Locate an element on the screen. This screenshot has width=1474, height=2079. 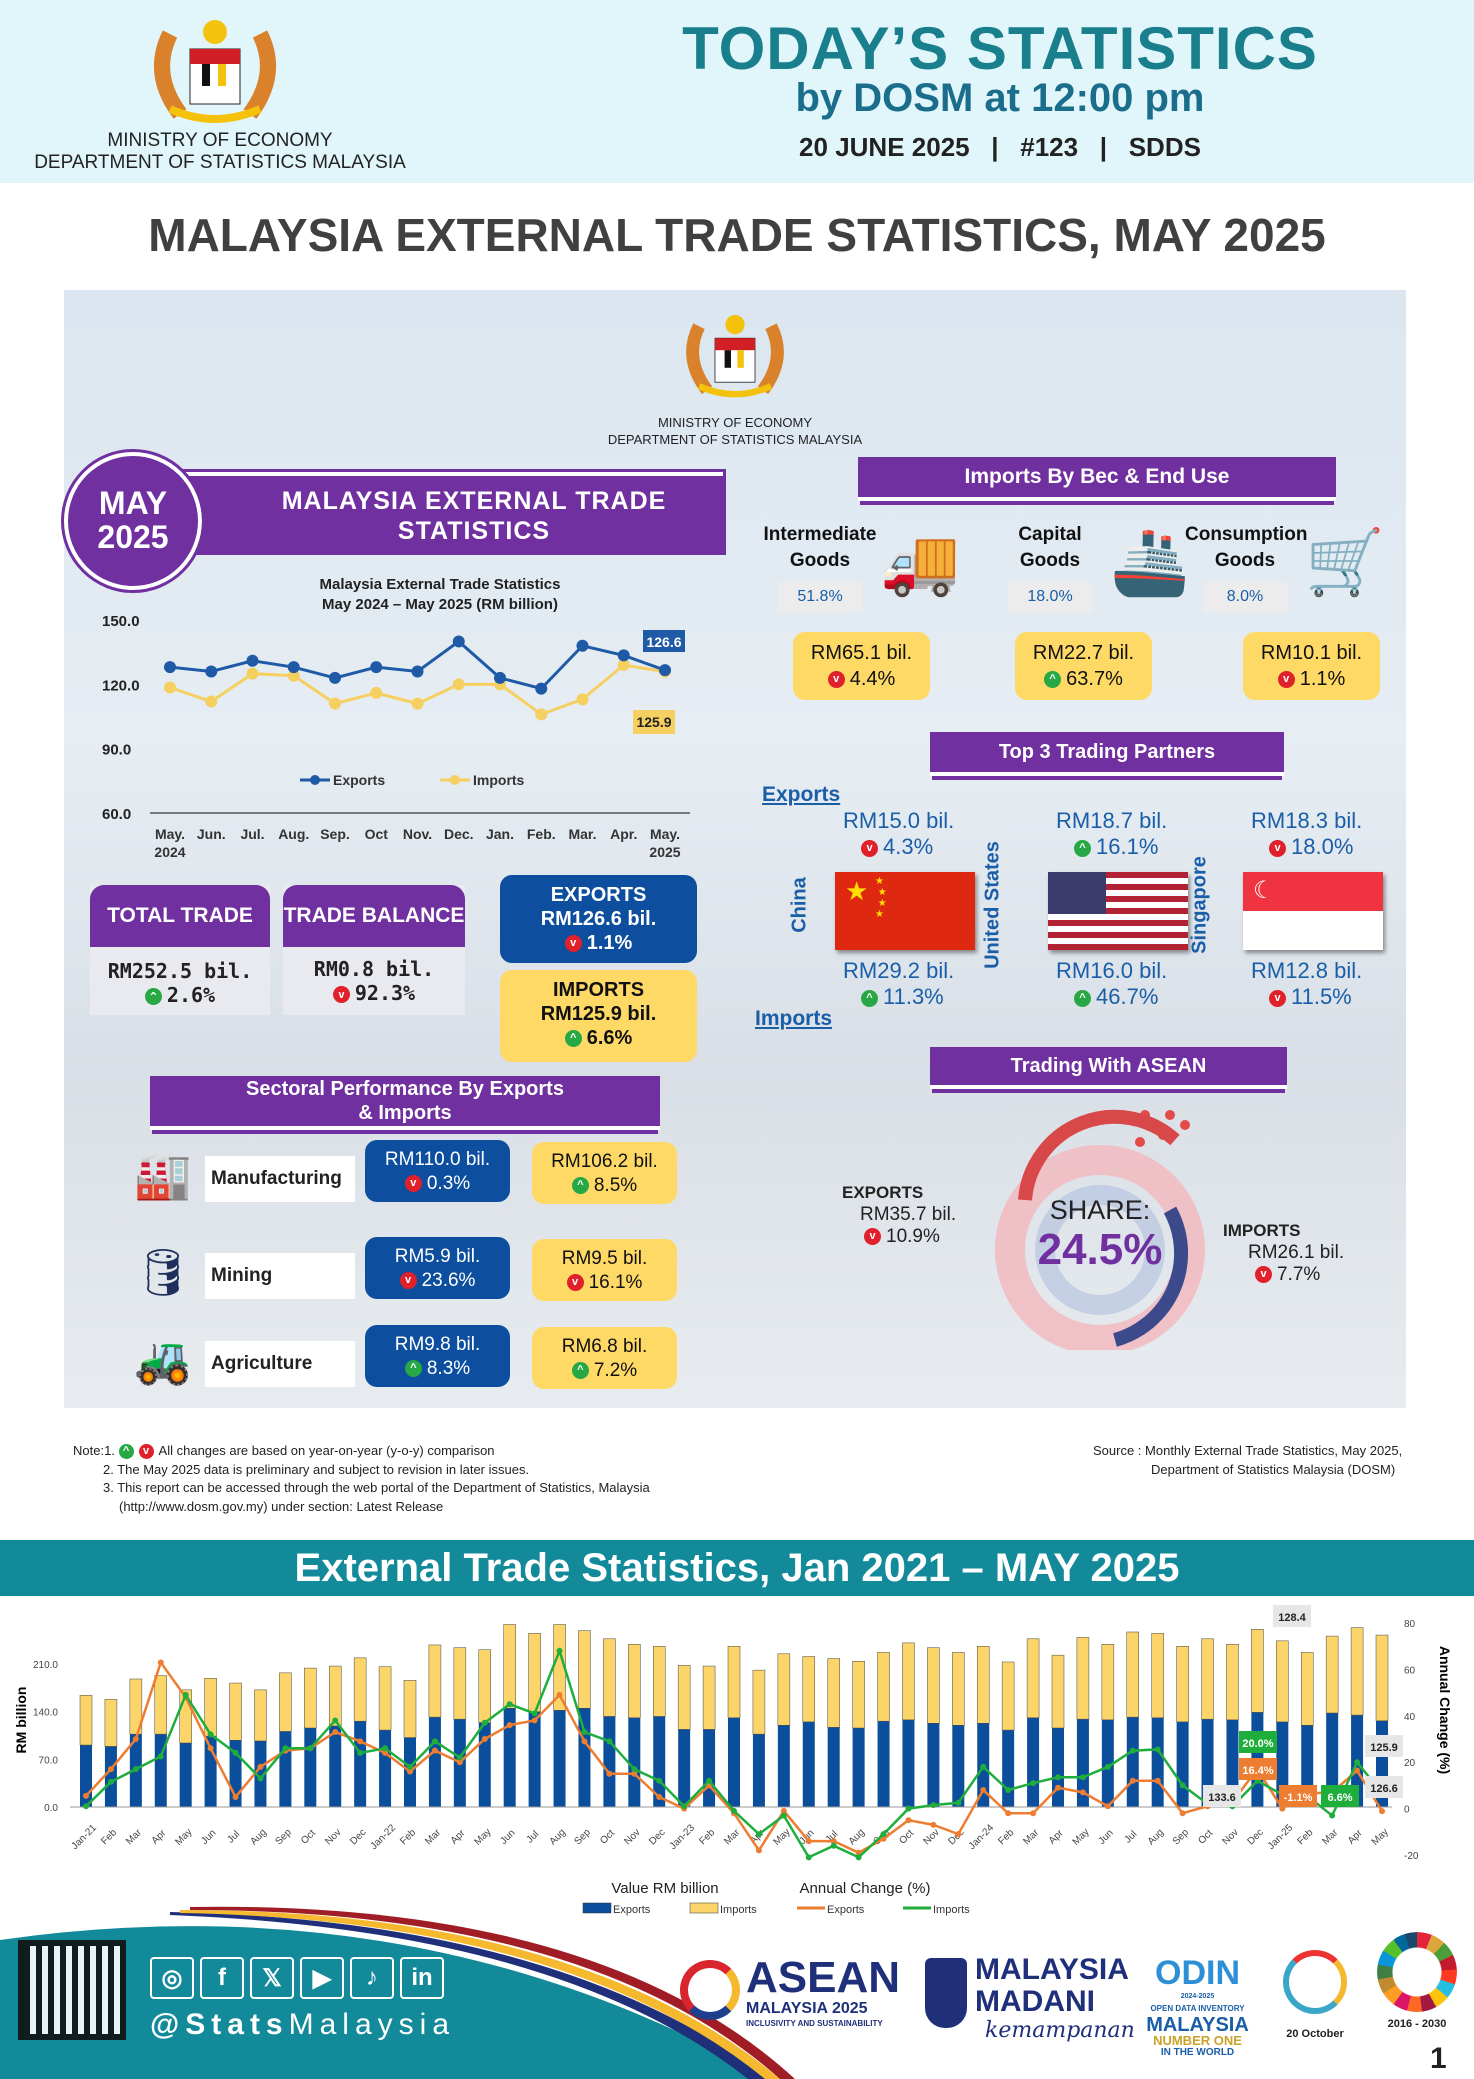
sector-export-value: RM110.0 bil. is located at coordinates (437, 1159).